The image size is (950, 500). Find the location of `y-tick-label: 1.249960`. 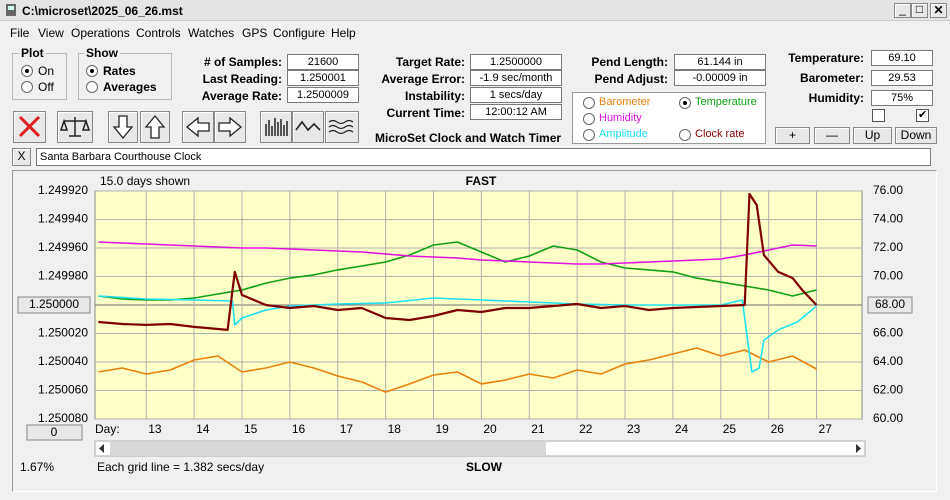

y-tick-label: 1.249960 is located at coordinates (63, 247).